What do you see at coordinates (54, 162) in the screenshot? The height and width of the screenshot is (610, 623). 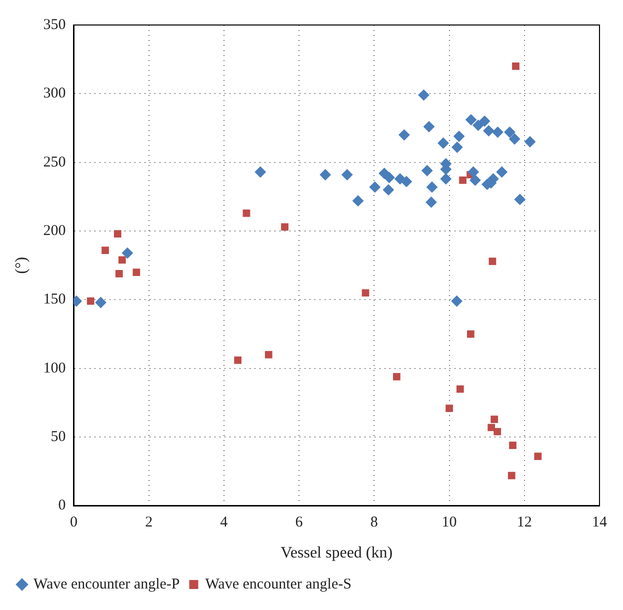 I see `y-tick-label: 250` at bounding box center [54, 162].